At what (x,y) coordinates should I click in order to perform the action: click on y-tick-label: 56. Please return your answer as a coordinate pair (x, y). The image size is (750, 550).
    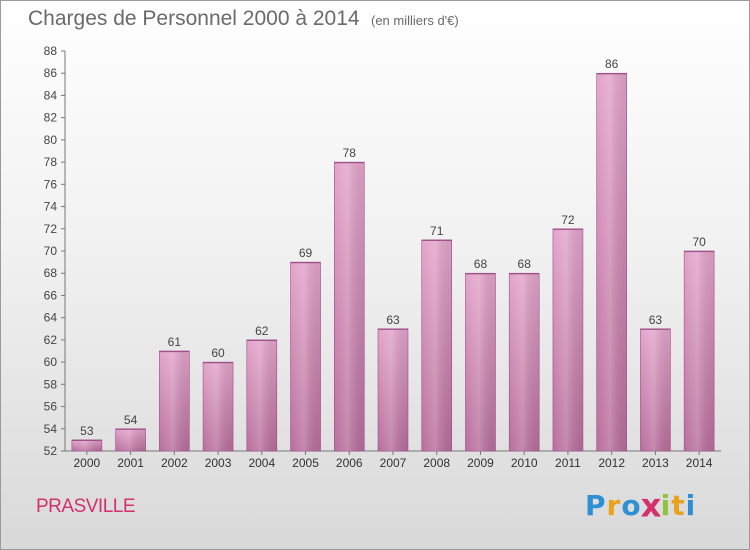
    Looking at the image, I should click on (51, 407).